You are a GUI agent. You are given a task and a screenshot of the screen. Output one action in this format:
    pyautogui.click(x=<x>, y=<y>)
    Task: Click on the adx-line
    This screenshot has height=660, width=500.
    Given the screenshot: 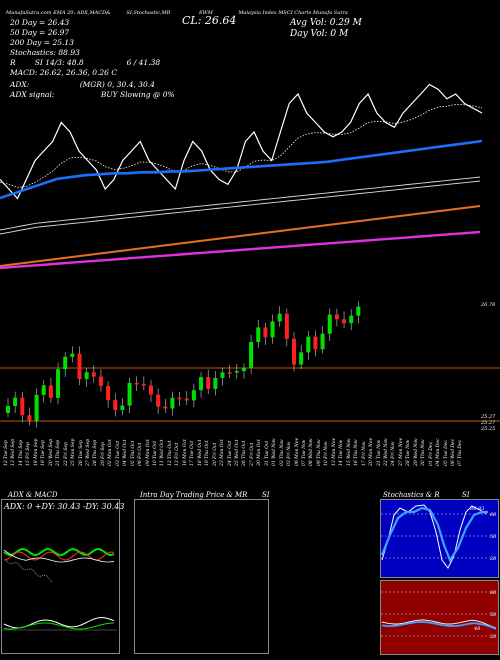 What is the action you would take?
    pyautogui.click(x=59, y=556)
    